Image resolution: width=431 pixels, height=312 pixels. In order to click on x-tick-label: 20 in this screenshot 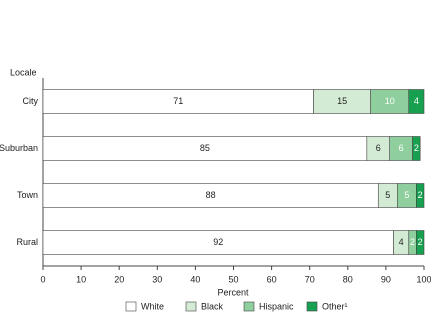, I will do `click(119, 279)`.